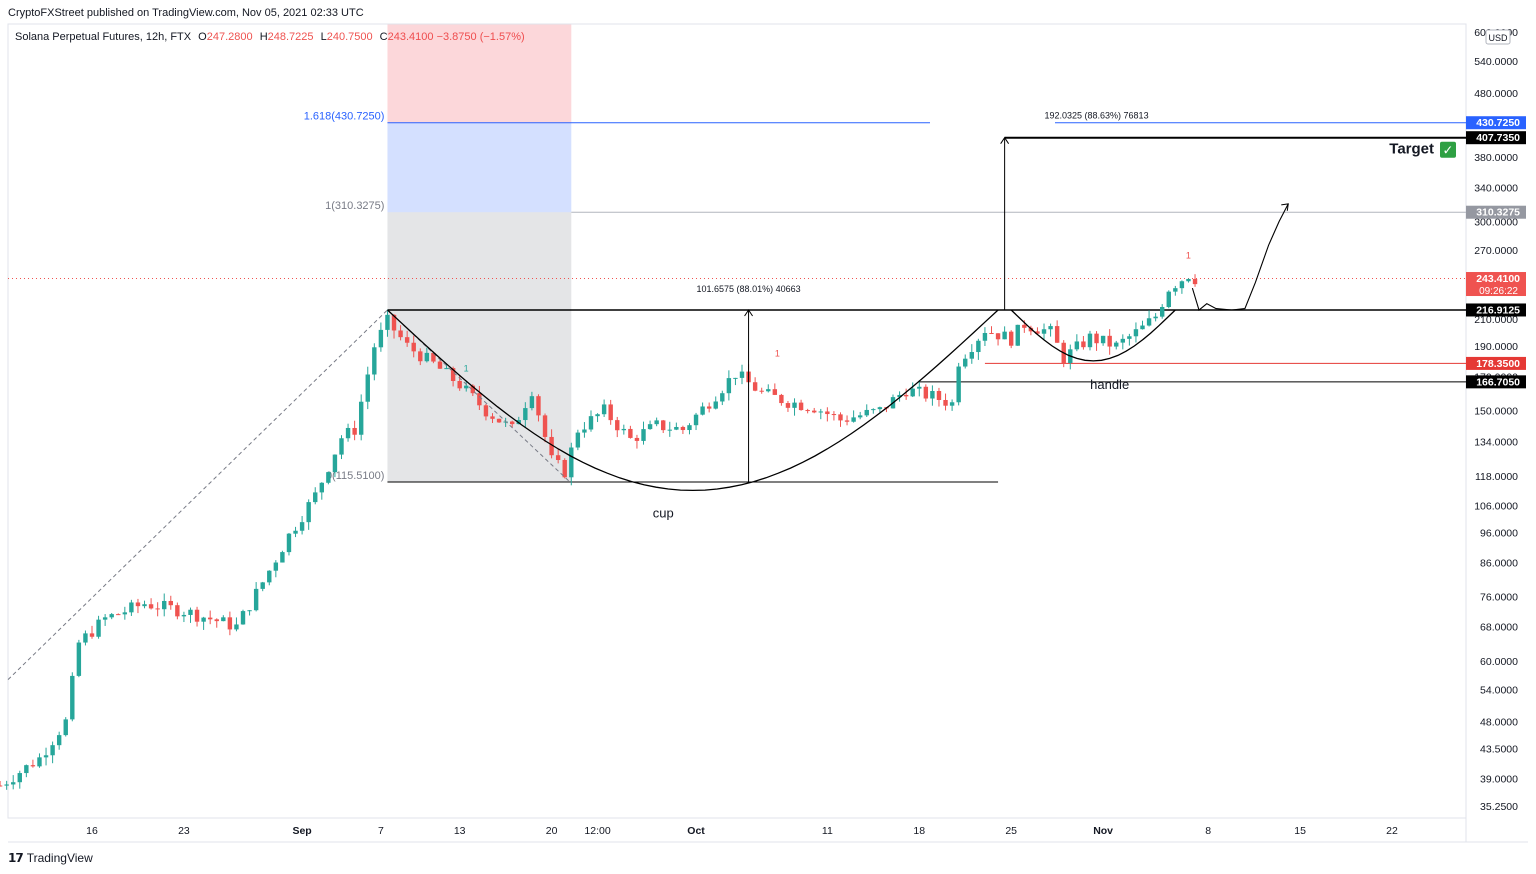 The height and width of the screenshot is (874, 1536). I want to click on high-label: H, so click(263, 37).